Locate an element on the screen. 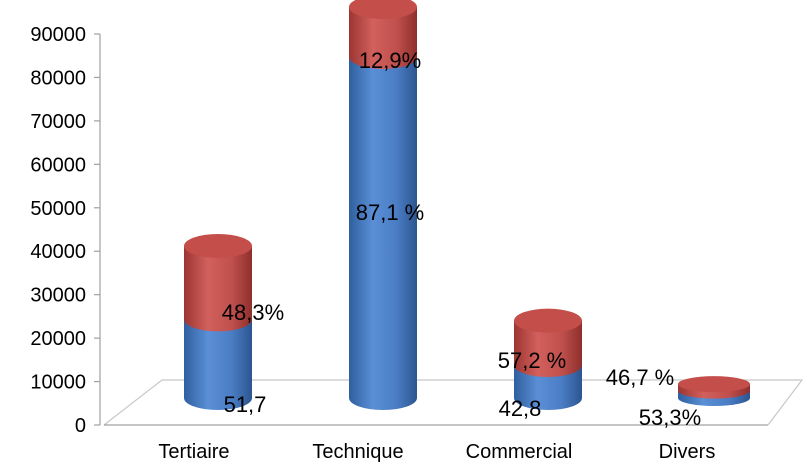 The image size is (809, 468). category-label: Divers is located at coordinates (687, 452).